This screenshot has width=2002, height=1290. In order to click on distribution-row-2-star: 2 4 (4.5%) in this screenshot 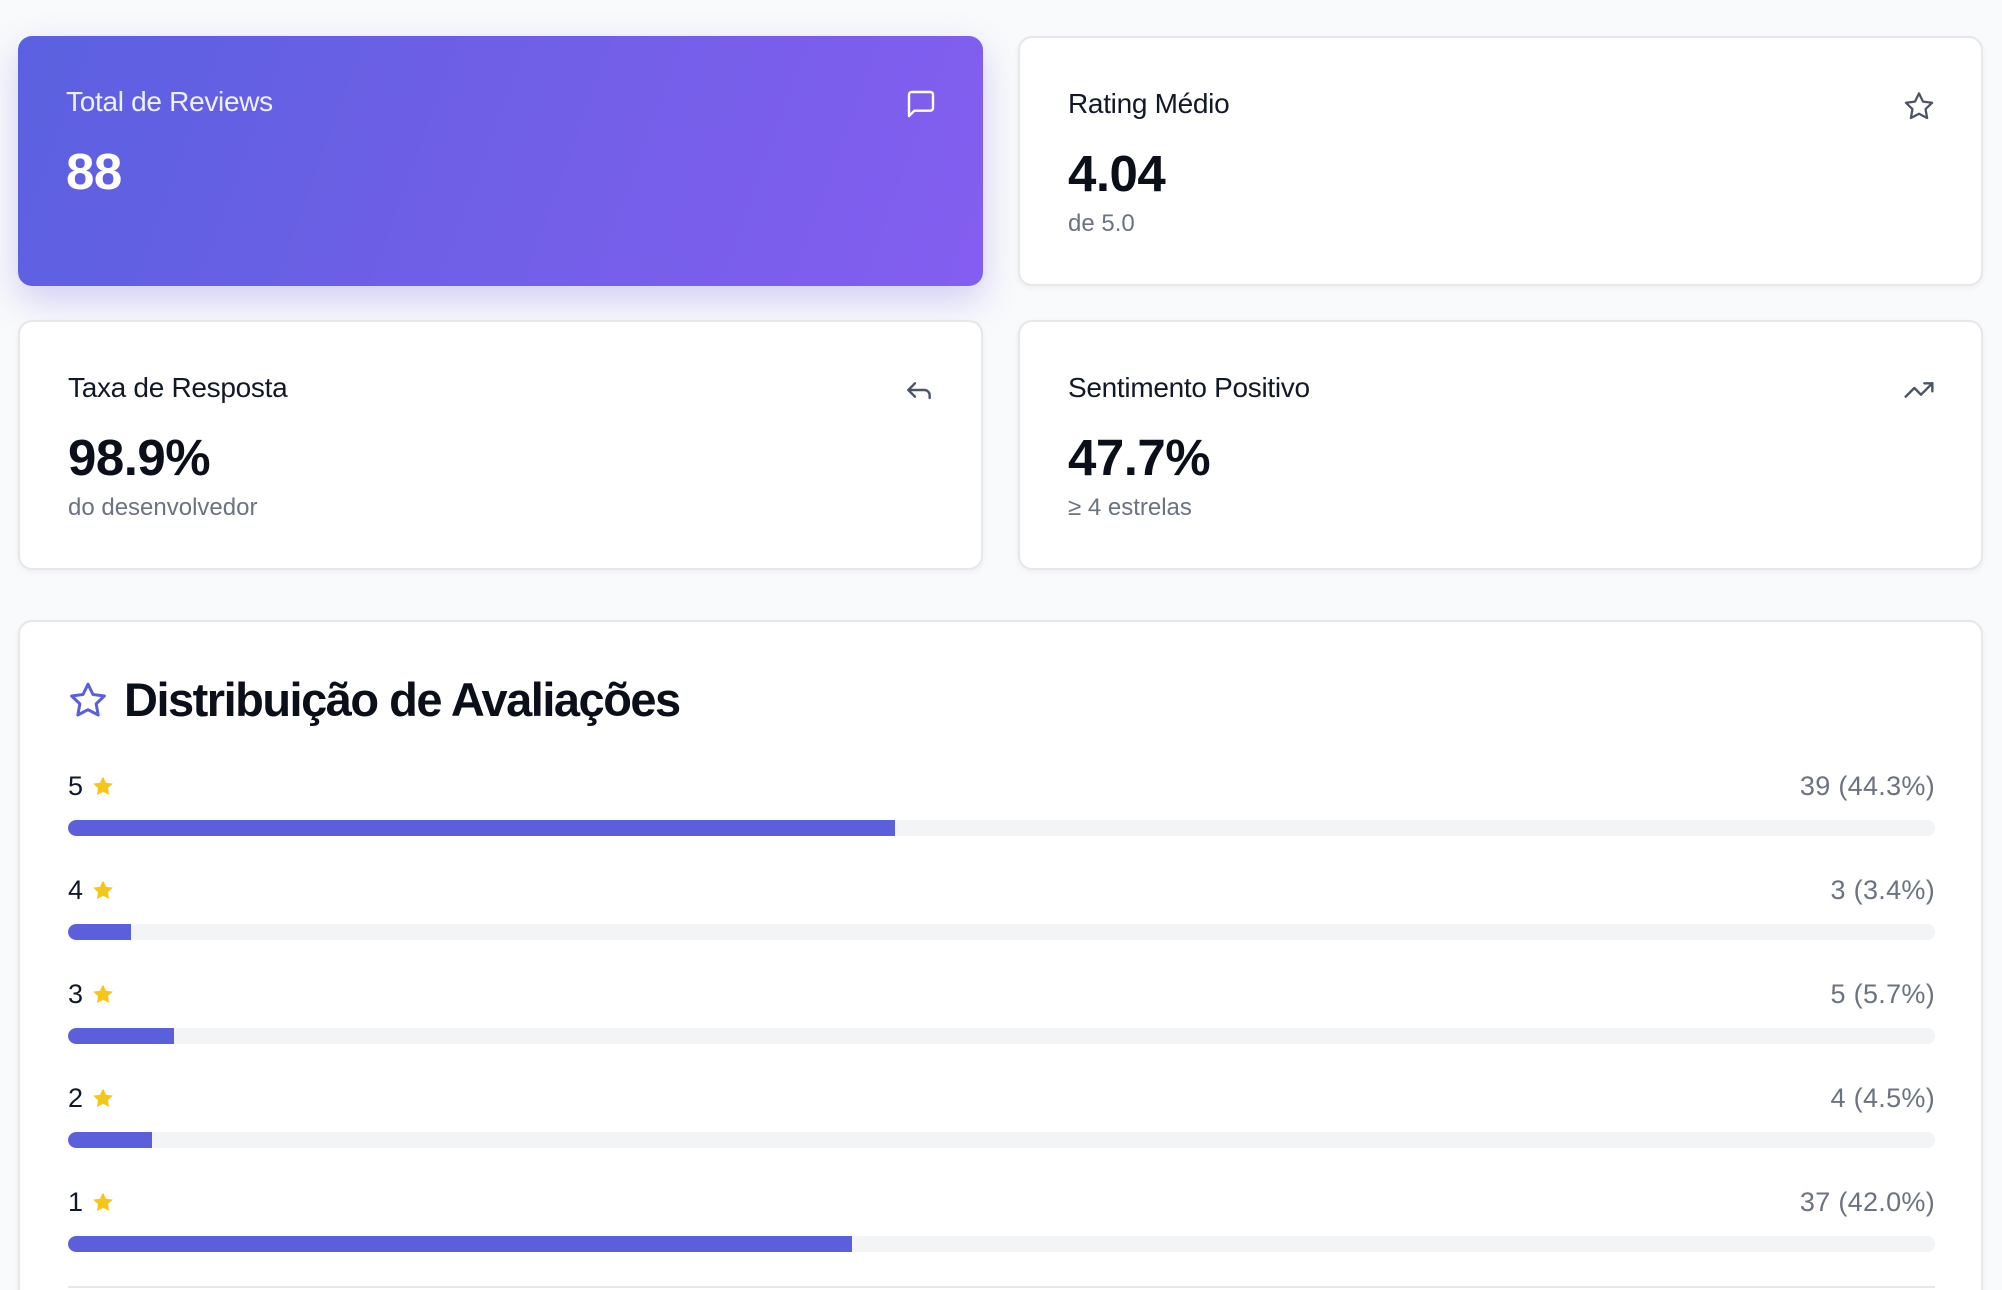, I will do `click(1001, 1127)`.